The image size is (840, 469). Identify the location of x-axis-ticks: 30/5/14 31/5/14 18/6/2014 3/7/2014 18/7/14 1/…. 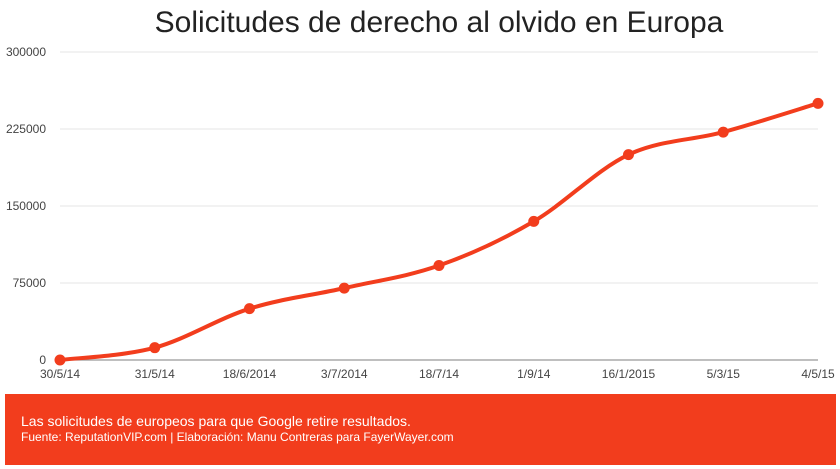
(437, 374).